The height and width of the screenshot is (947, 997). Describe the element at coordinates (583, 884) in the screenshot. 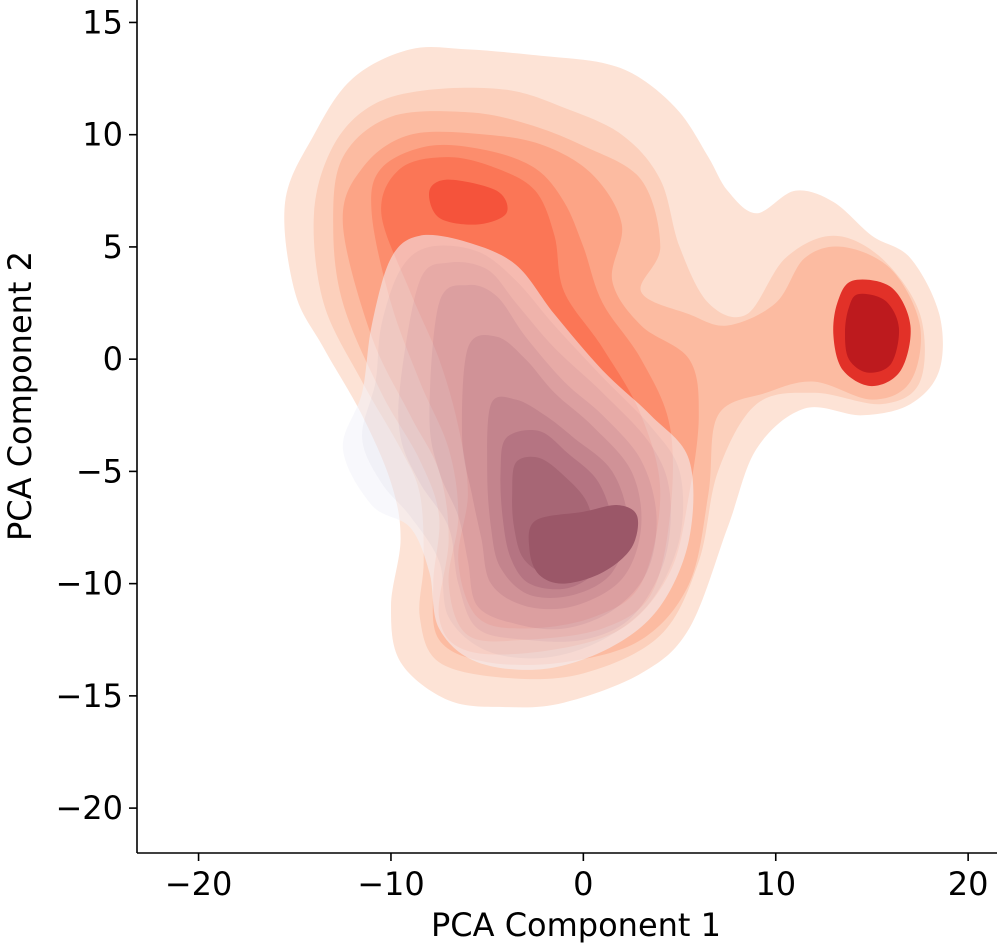

I see `x-tick-label: 0` at that location.